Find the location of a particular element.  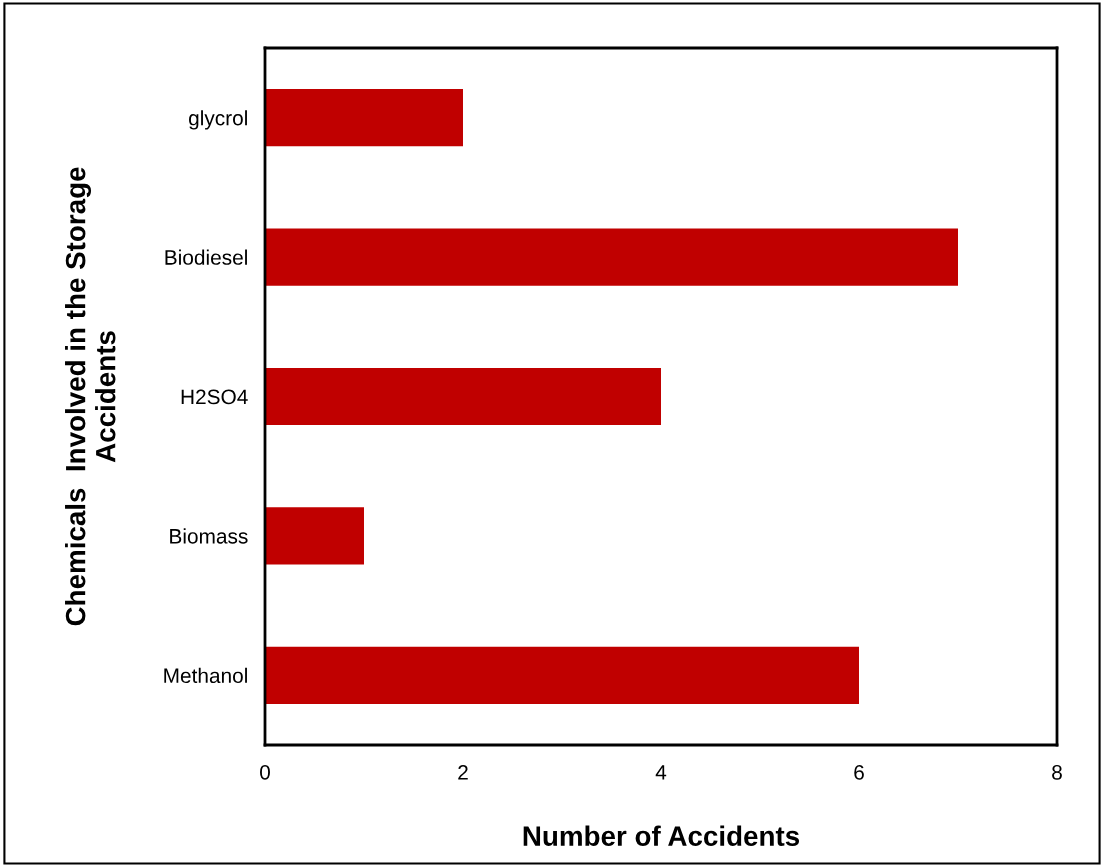

y-tick-label: Biodiesel is located at coordinates (206, 257).